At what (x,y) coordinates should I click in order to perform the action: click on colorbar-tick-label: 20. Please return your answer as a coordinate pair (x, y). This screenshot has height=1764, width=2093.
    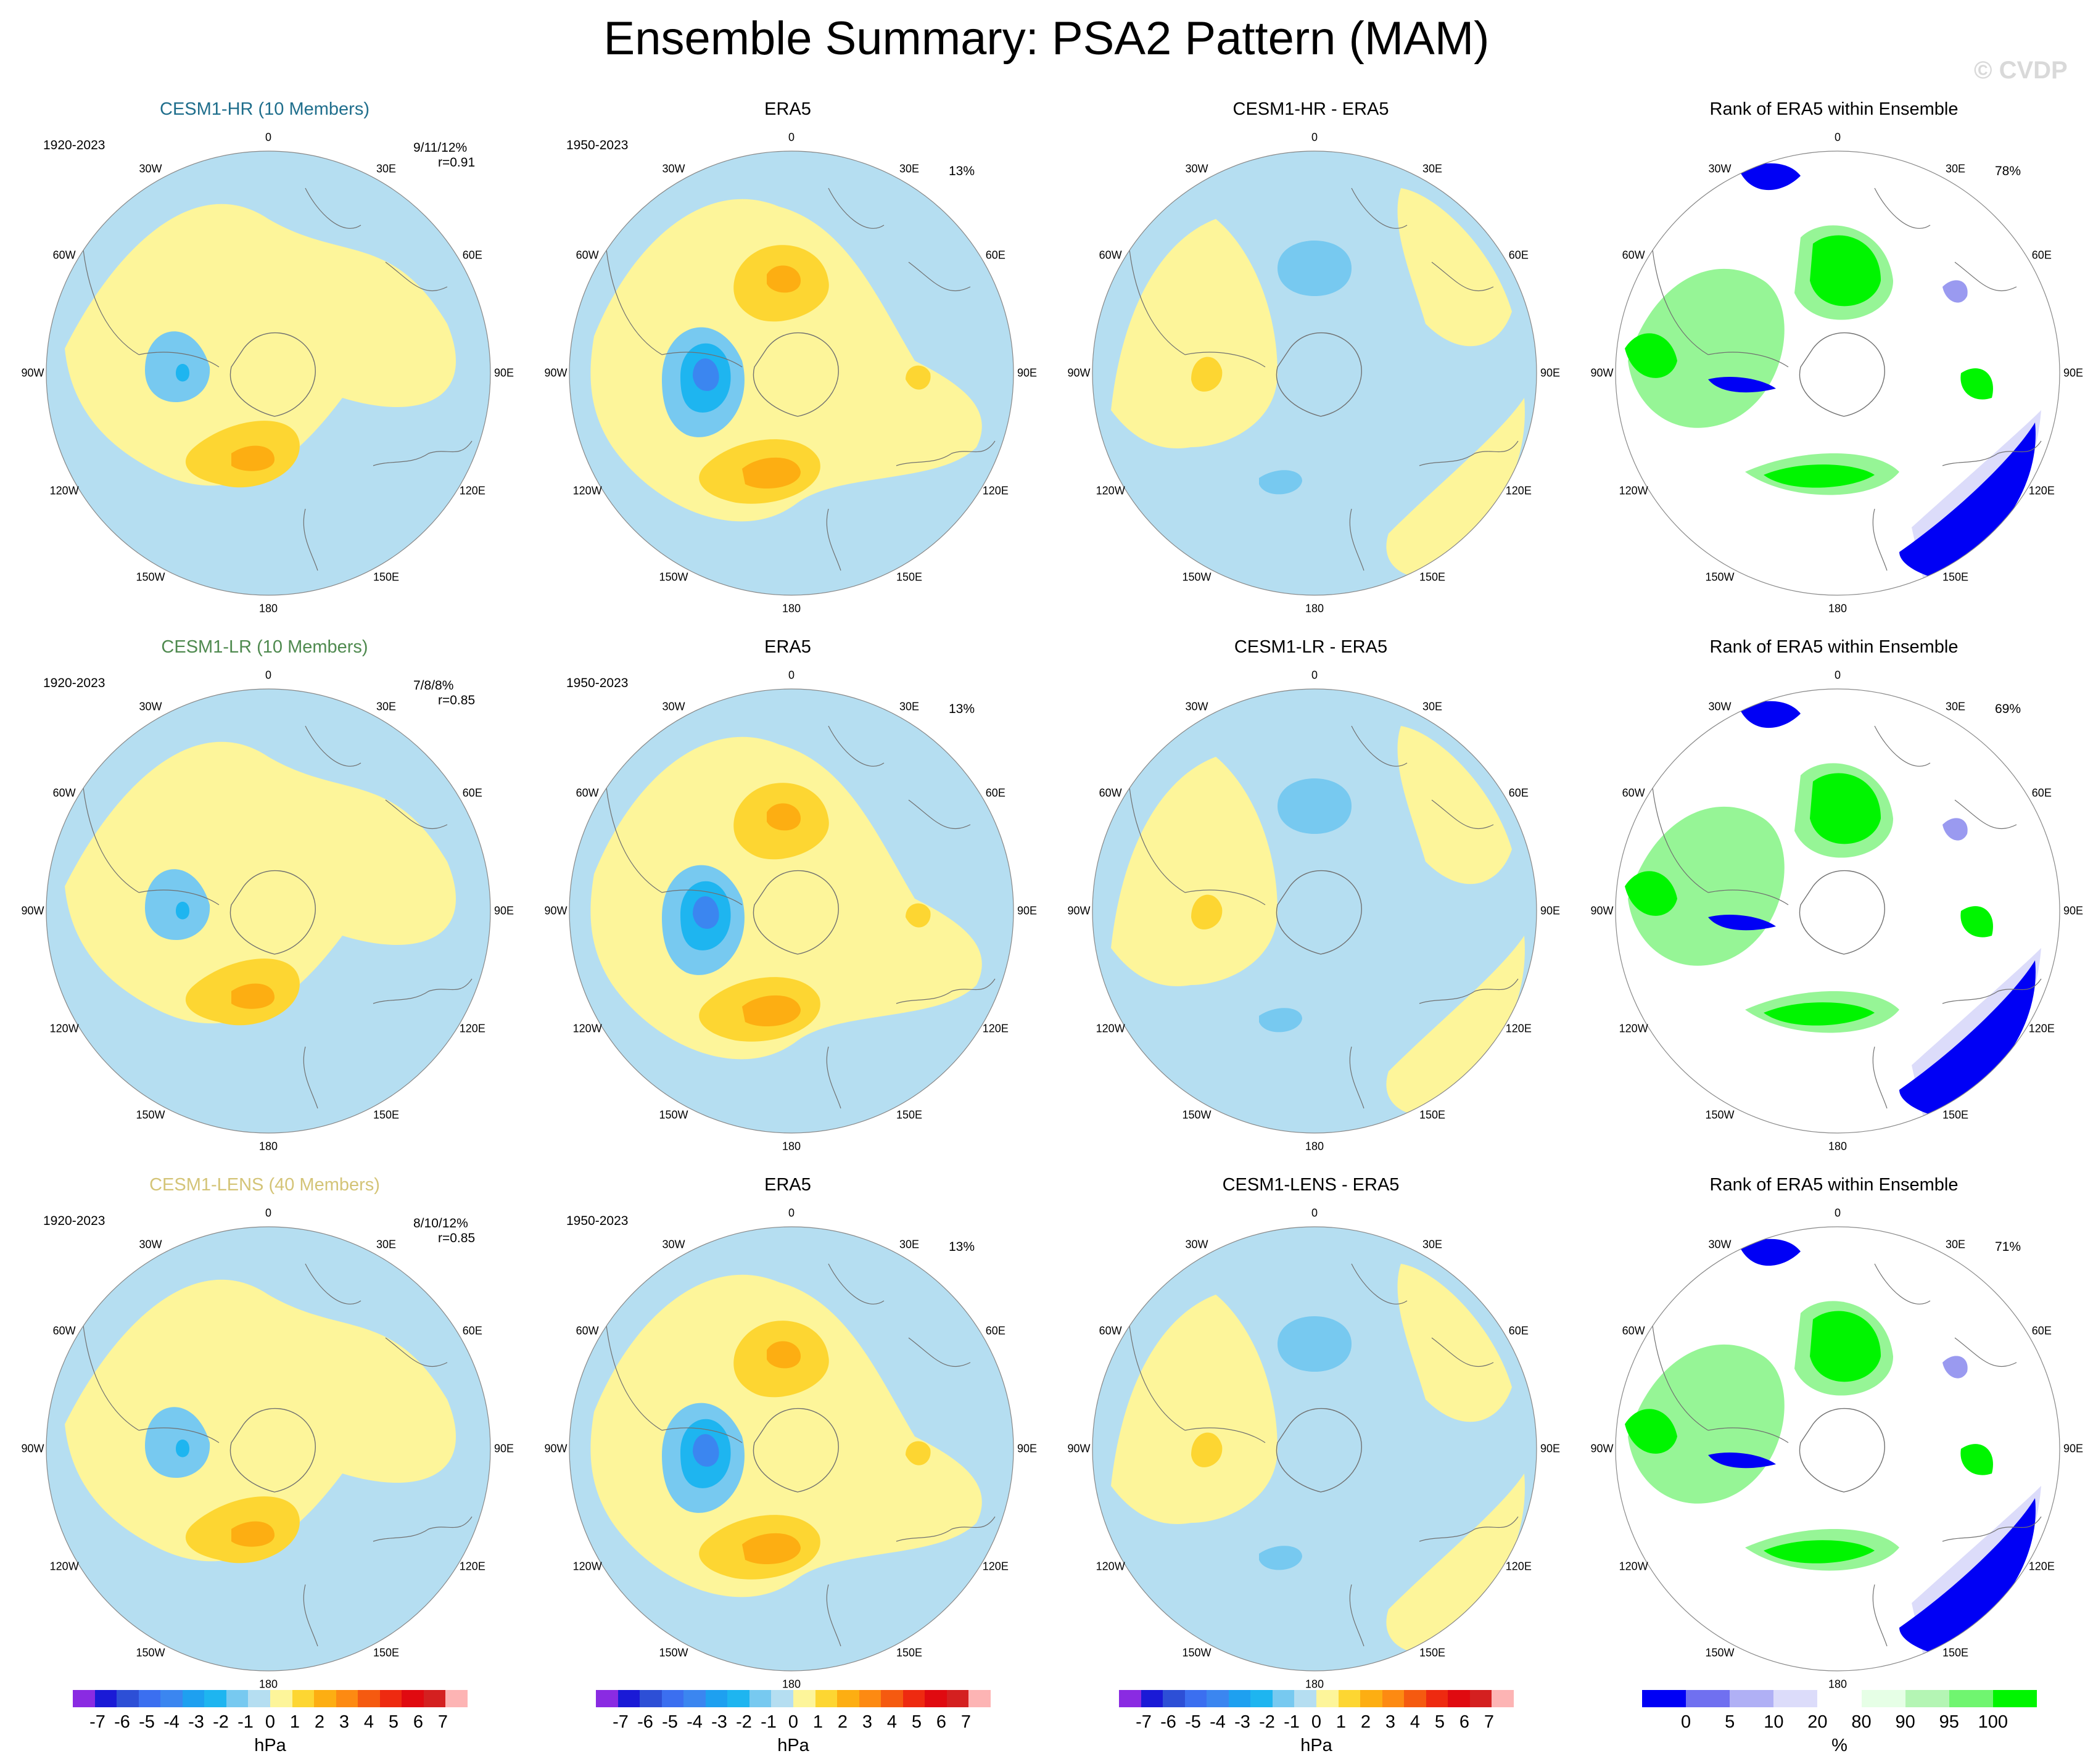
    Looking at the image, I should click on (1817, 1722).